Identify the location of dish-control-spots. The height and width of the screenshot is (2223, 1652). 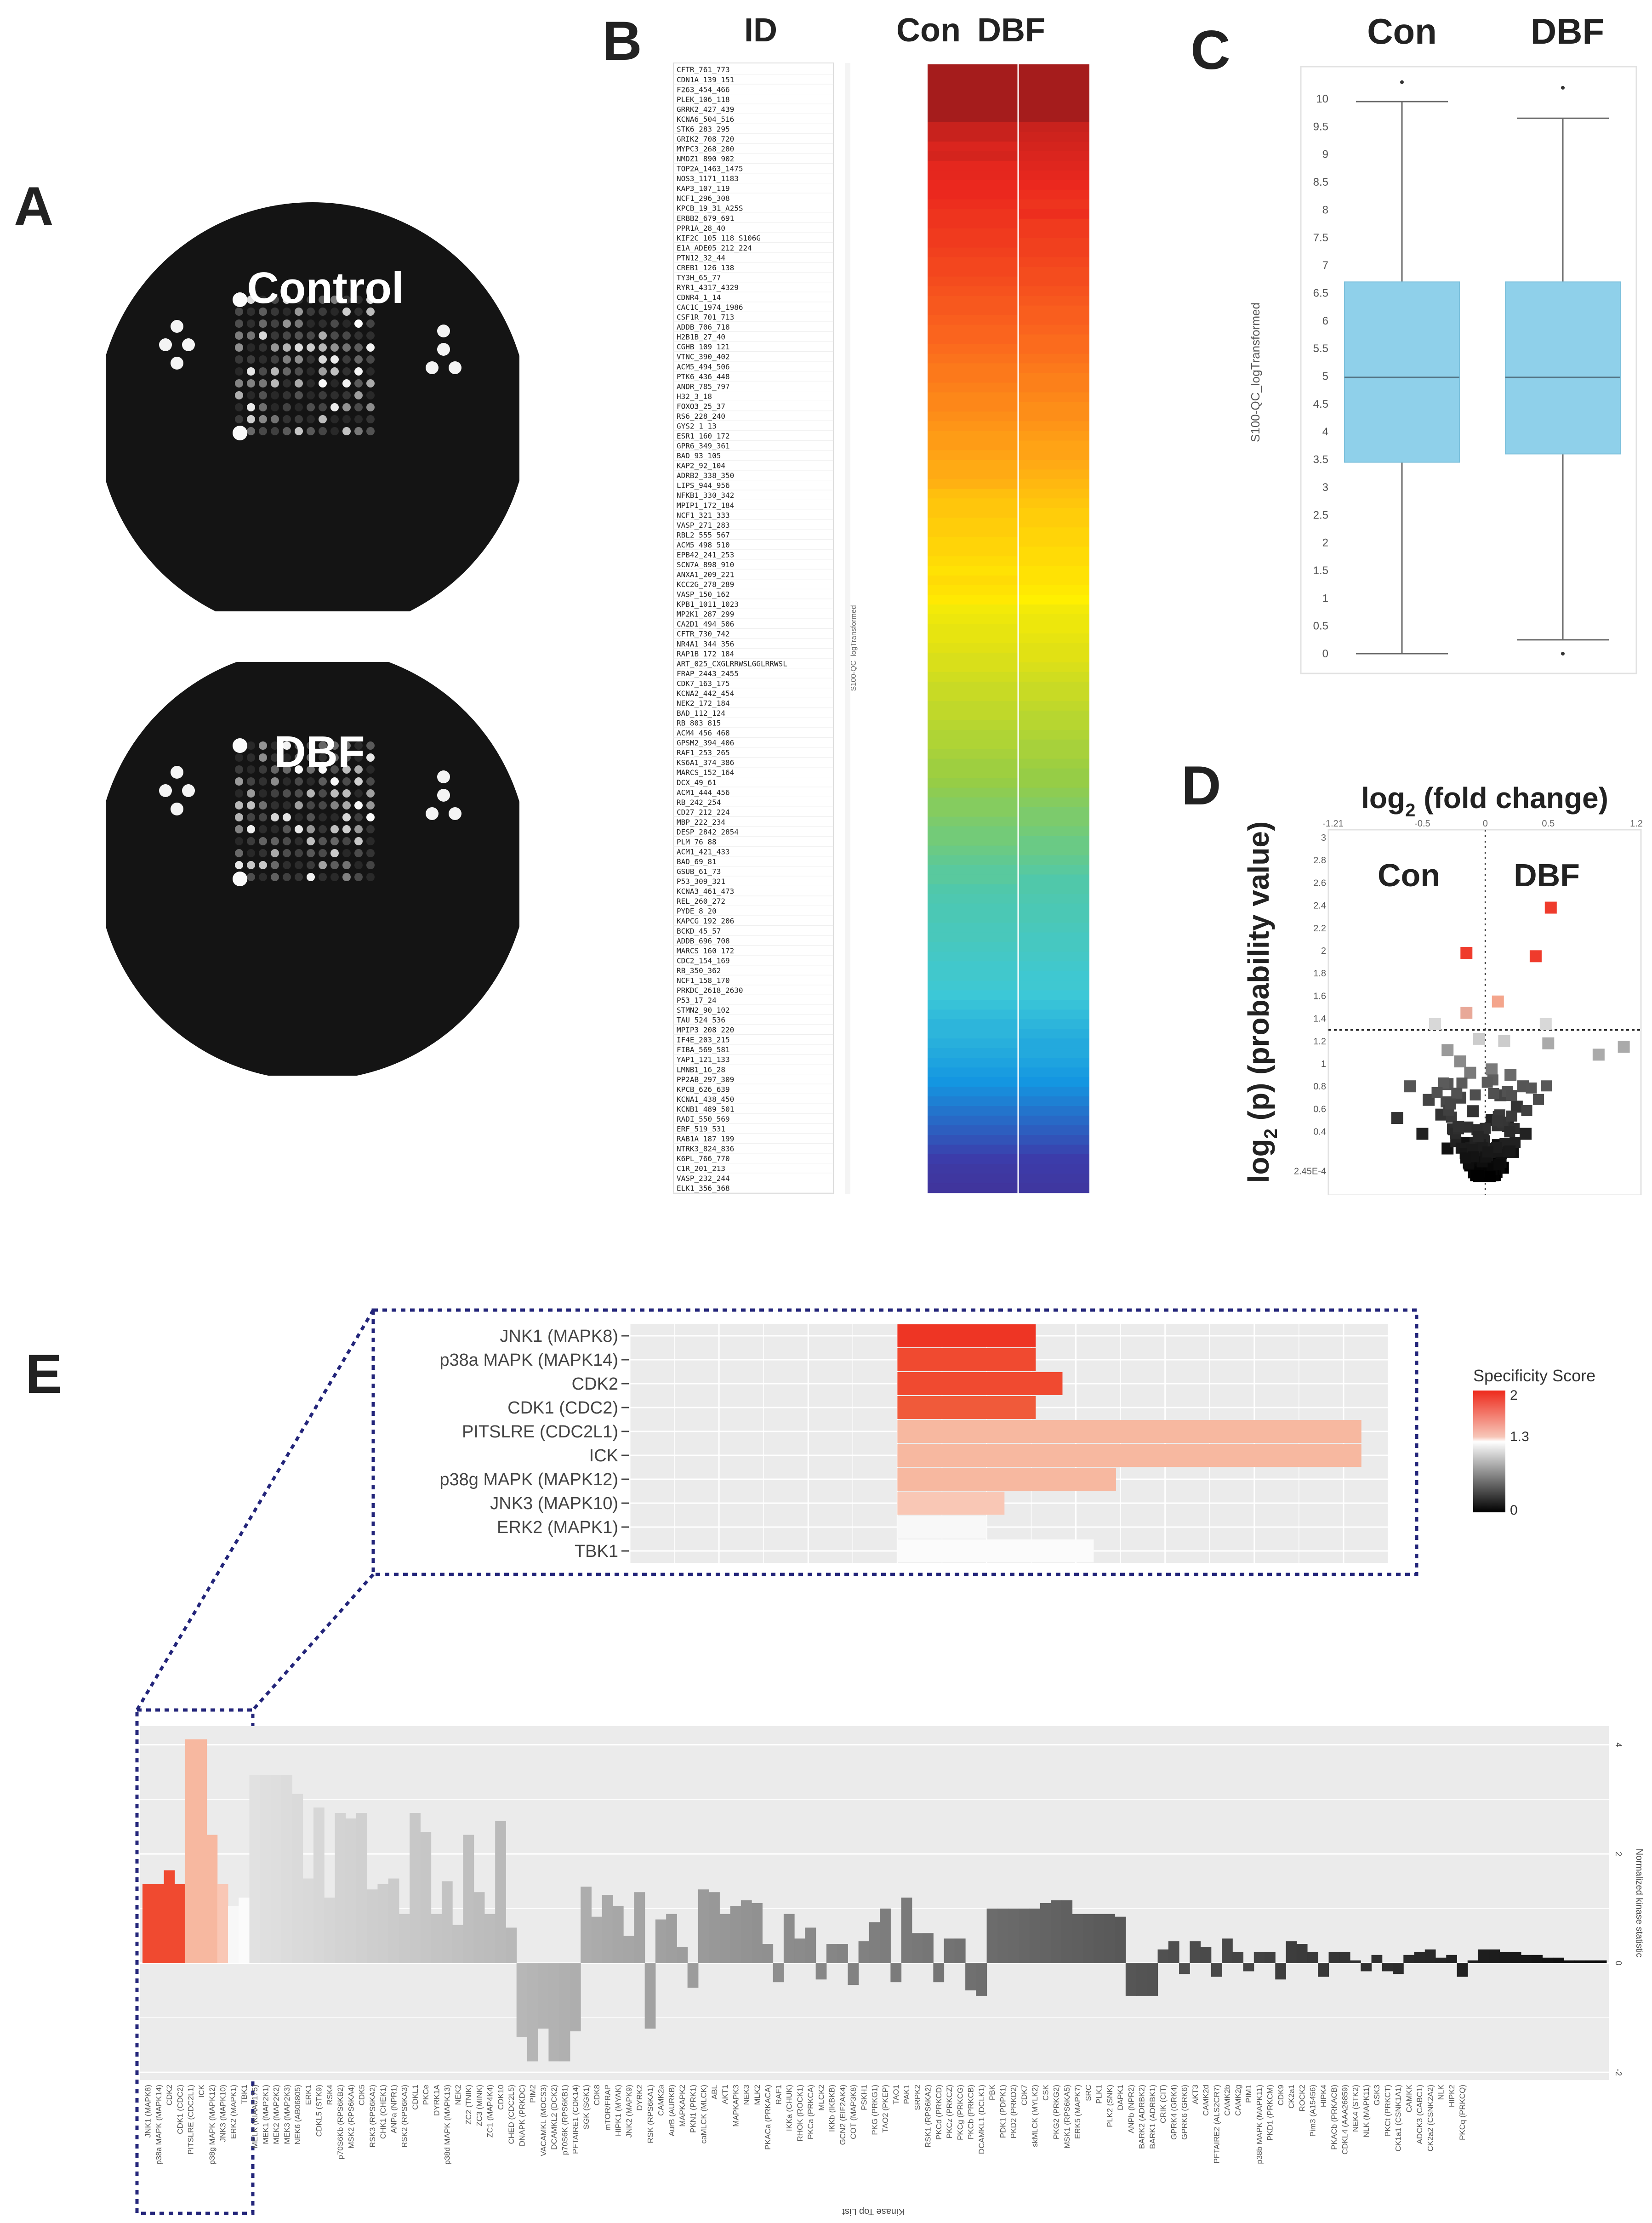
(310, 366).